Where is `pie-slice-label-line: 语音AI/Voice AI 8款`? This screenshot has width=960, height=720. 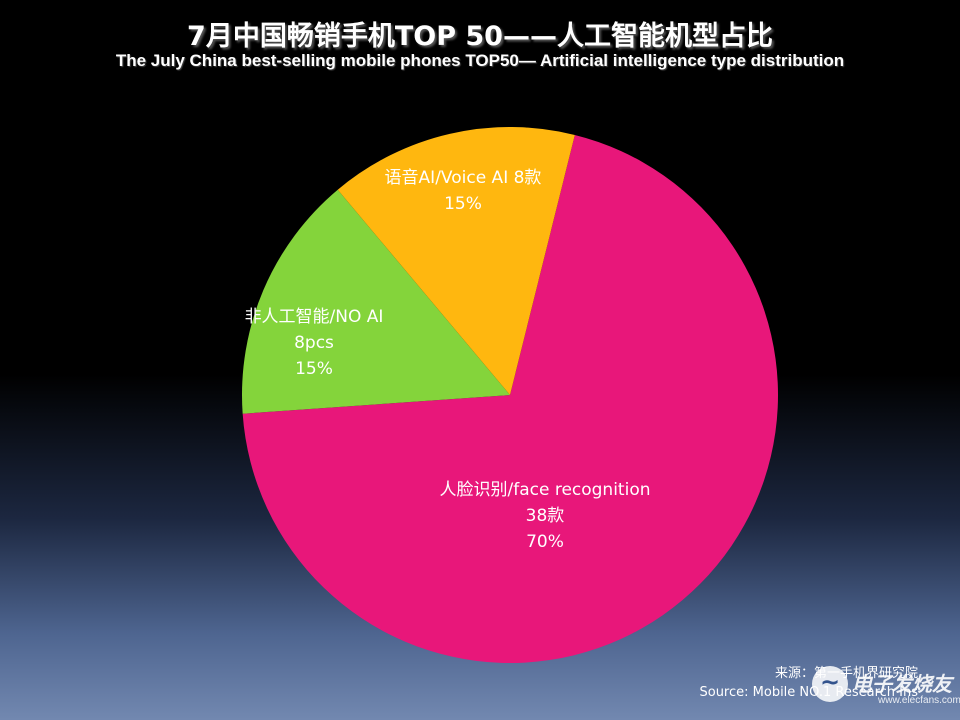
pie-slice-label-line: 语音AI/Voice AI 8款 is located at coordinates (463, 178).